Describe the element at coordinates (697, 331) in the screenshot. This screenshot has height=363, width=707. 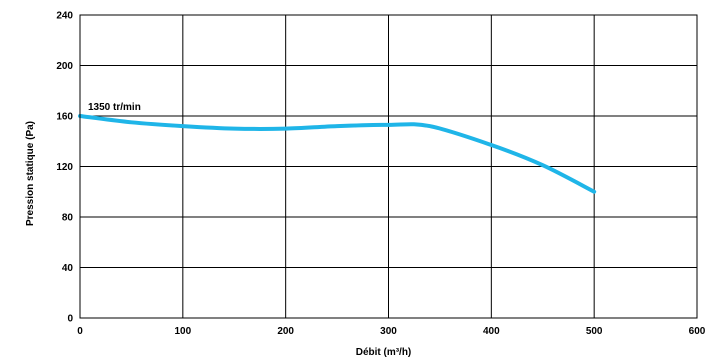
I see `x-tick-label: 600` at that location.